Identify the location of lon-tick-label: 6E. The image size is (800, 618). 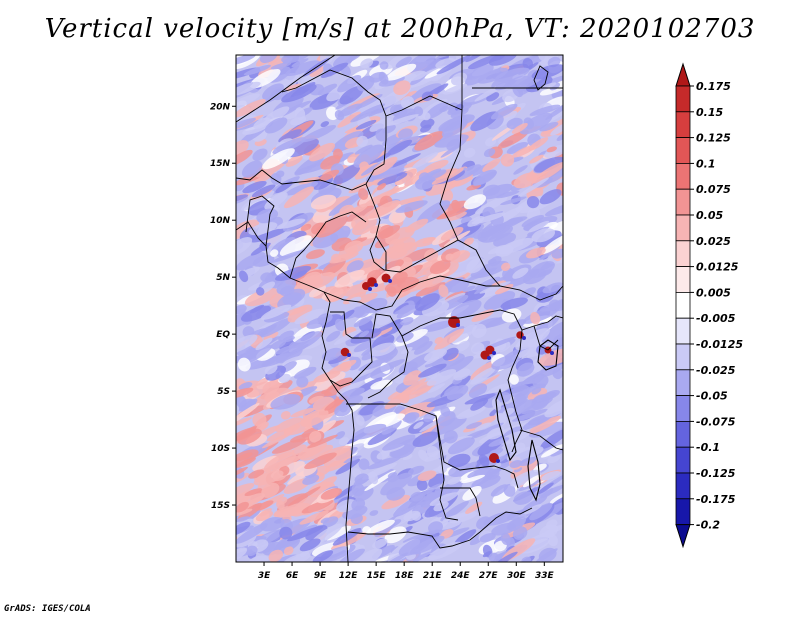
(292, 576).